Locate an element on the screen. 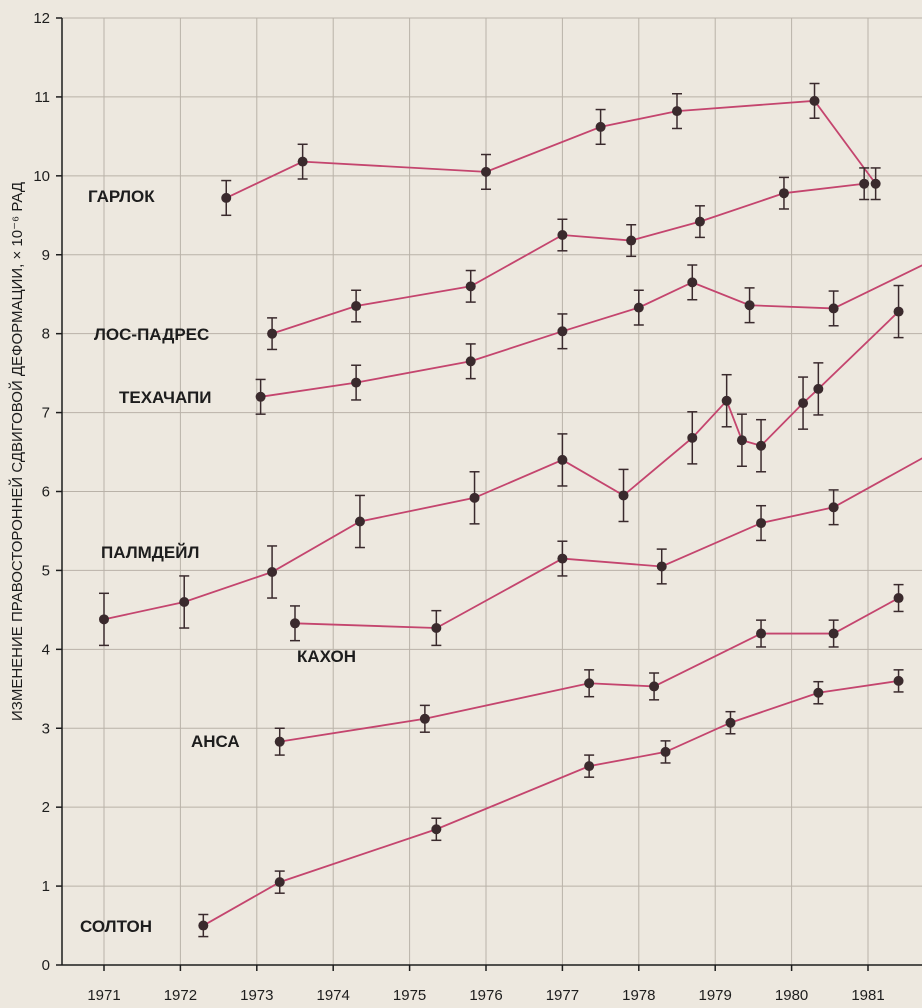  series-label-ЛОС-ПАДРЕС: ЛОС-ПАДРЕС is located at coordinates (151, 334).